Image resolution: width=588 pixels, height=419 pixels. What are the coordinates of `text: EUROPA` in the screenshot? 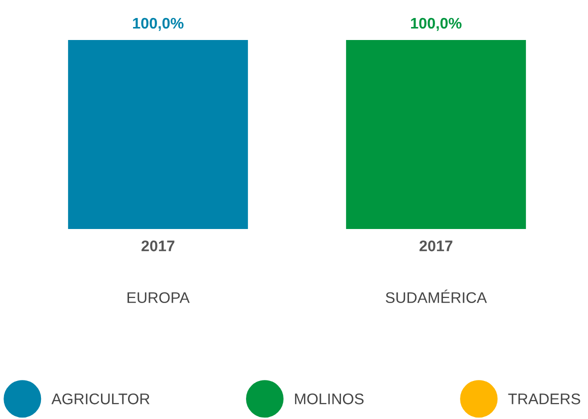 It's located at (159, 298).